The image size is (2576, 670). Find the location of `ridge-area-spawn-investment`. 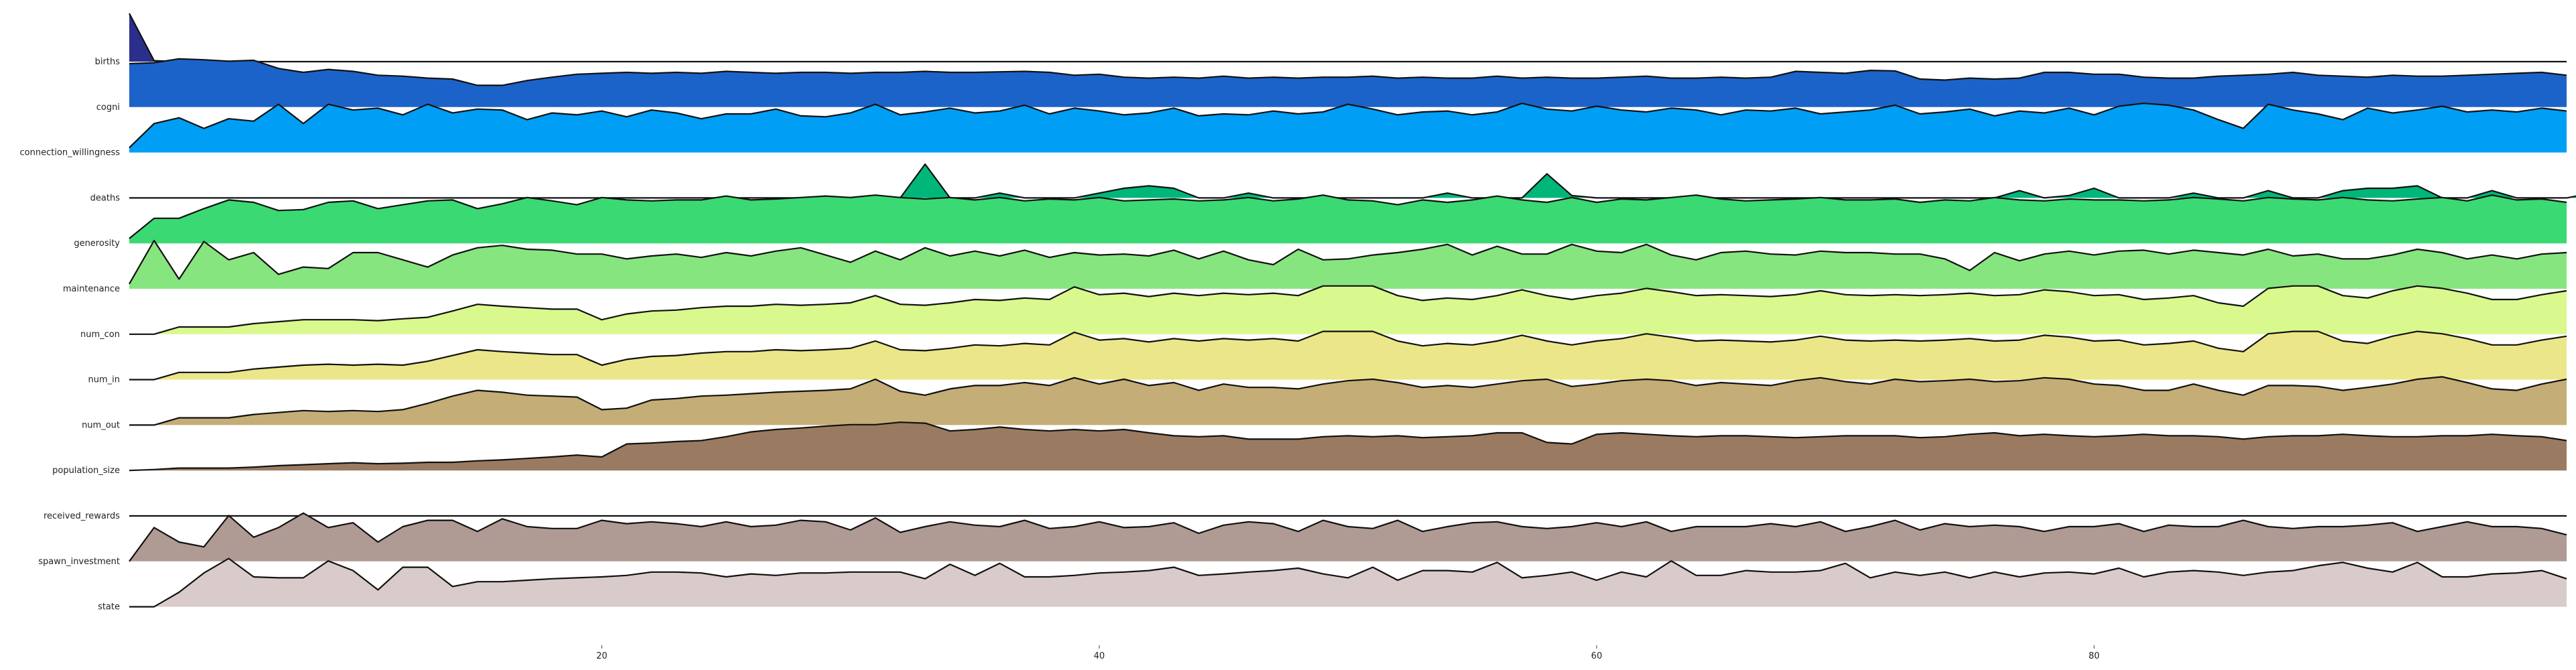

ridge-area-spawn-investment is located at coordinates (1348, 537).